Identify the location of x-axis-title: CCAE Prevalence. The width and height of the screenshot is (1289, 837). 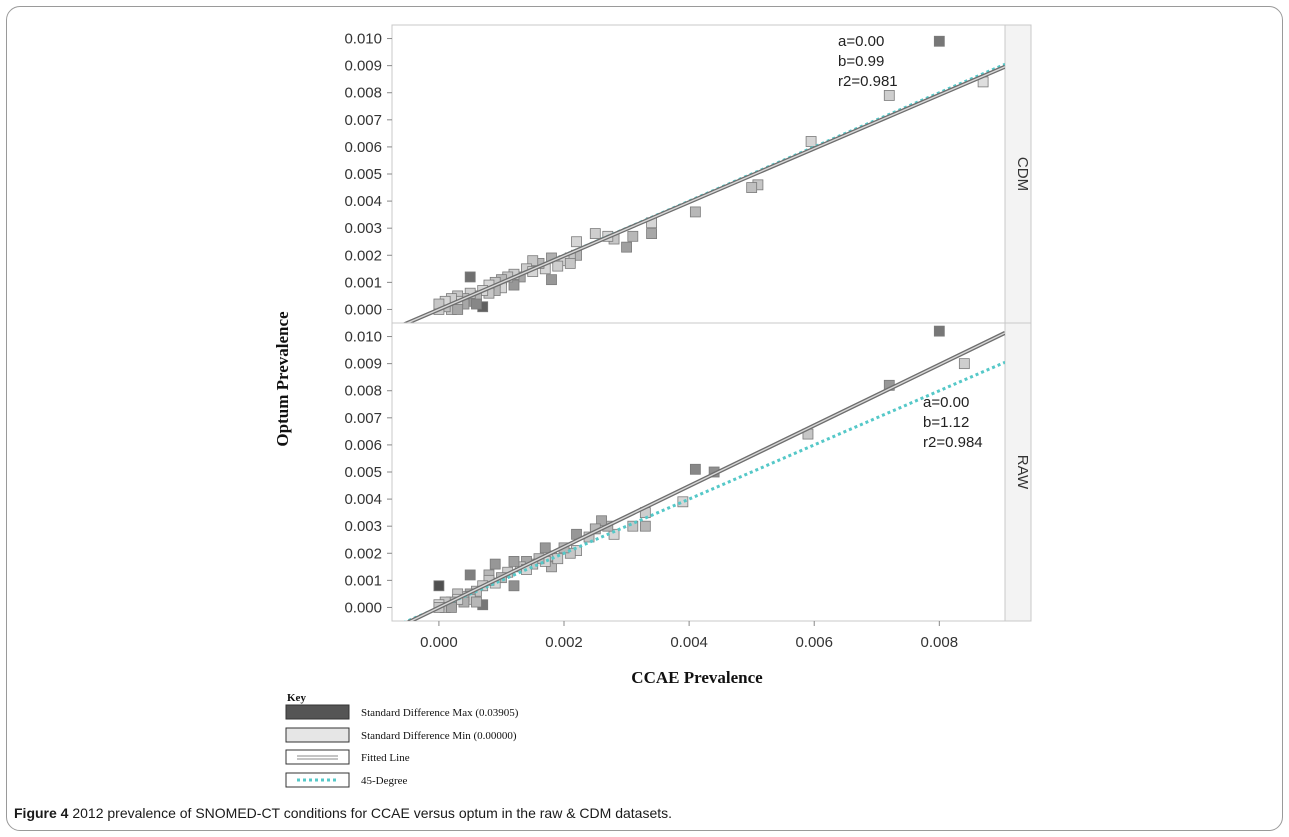
(697, 677).